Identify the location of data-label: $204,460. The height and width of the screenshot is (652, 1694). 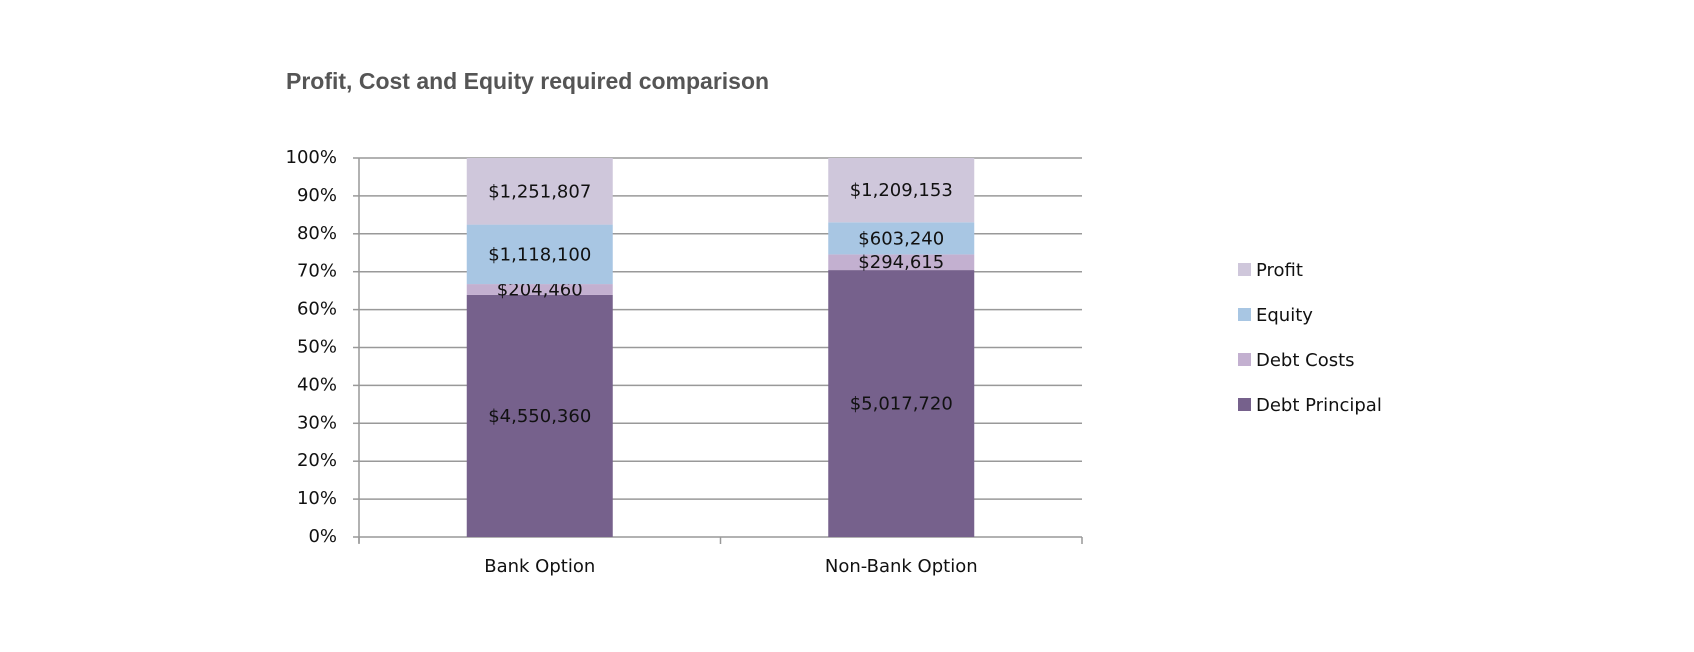
(540, 290).